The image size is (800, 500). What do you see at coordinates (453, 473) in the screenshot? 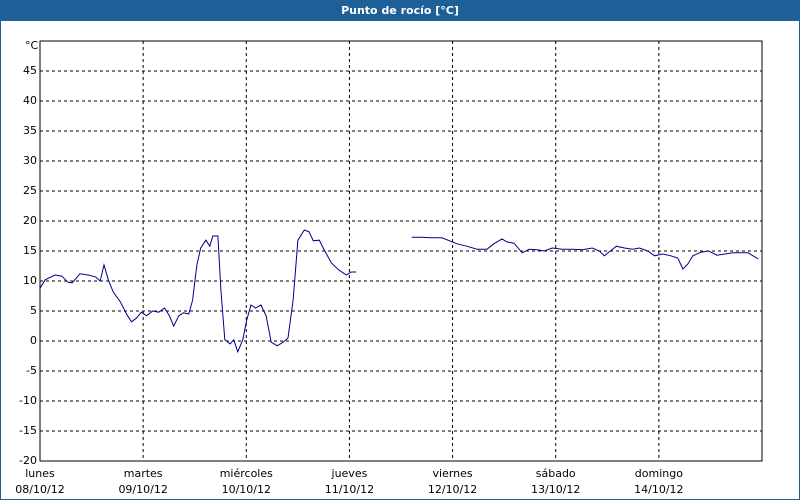
I see `x-tick-label: viernes` at bounding box center [453, 473].